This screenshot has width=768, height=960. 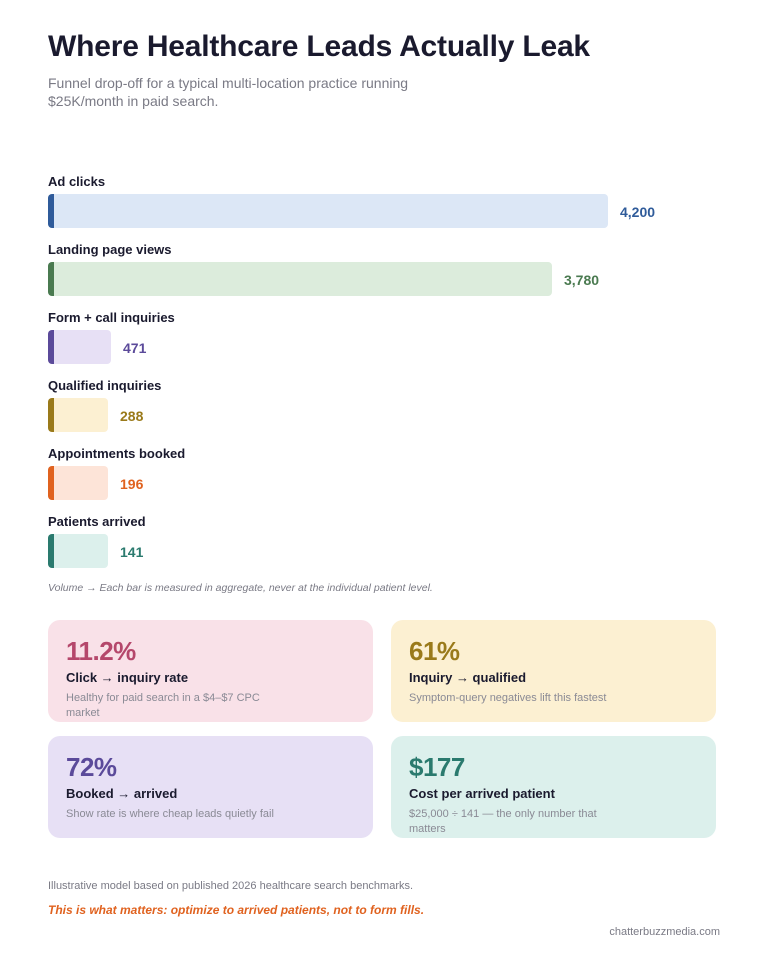 What do you see at coordinates (437, 767) in the screenshot?
I see `card-metric: $177` at bounding box center [437, 767].